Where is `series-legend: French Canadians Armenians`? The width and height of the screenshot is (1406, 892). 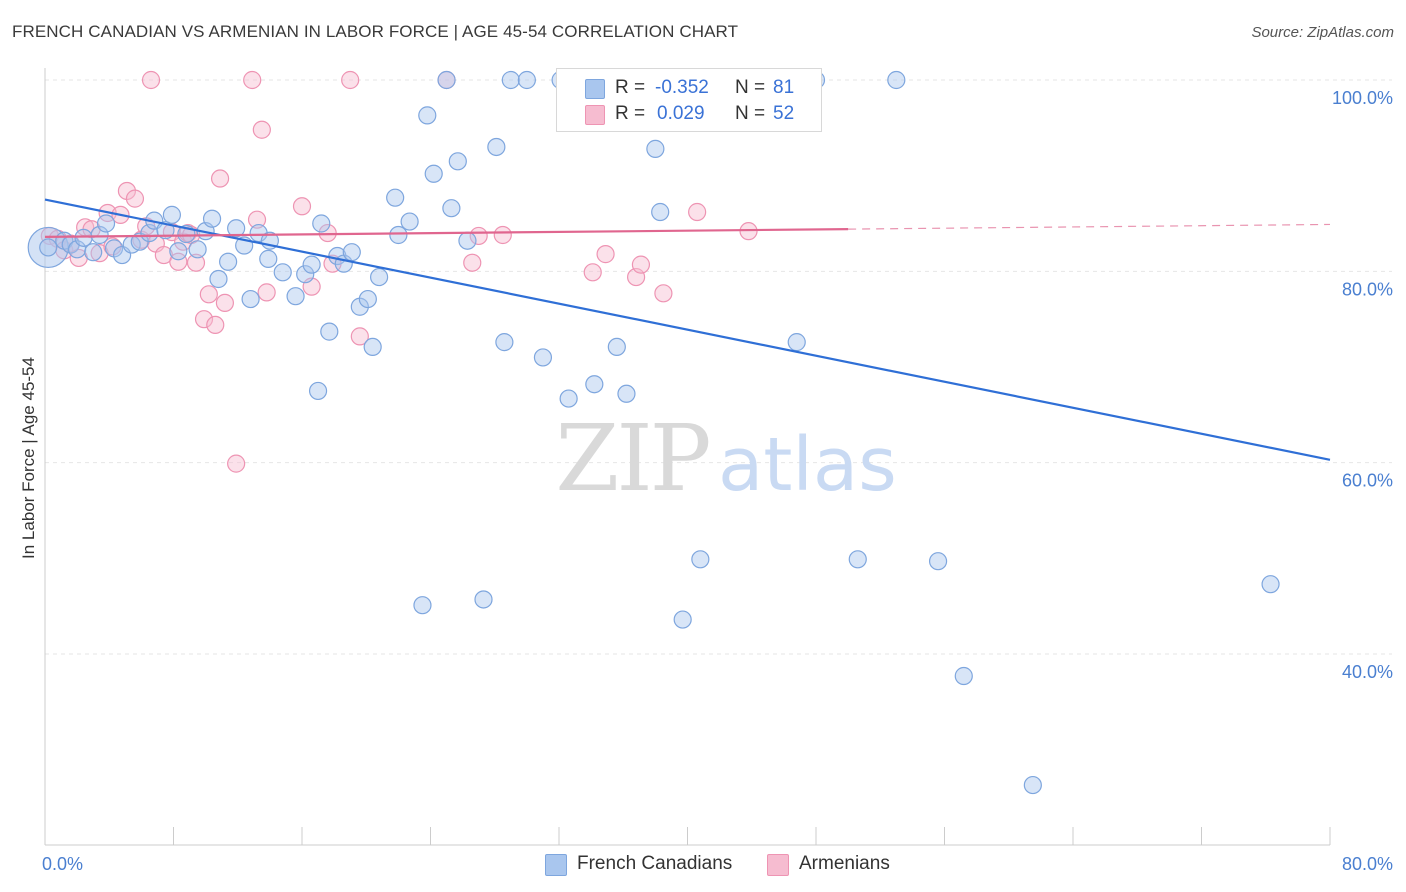
series-legend: French Canadians Armenians is located at coordinates (703, 865).